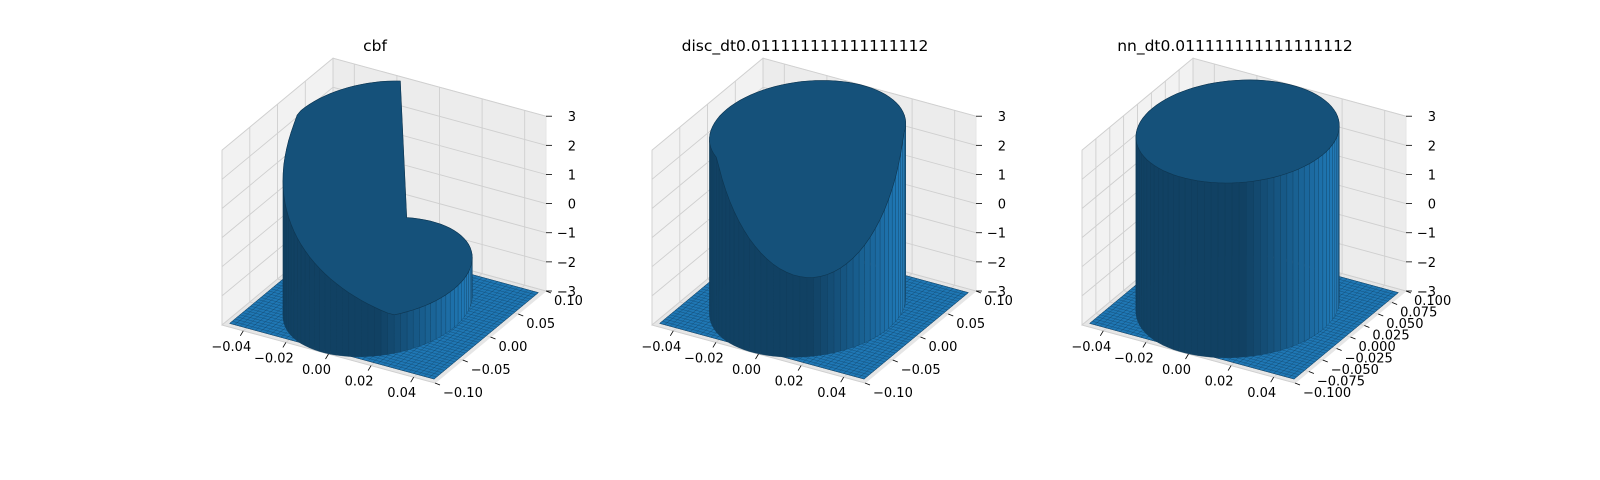  I want to click on y-tick-label: −0.10, so click(463, 393).